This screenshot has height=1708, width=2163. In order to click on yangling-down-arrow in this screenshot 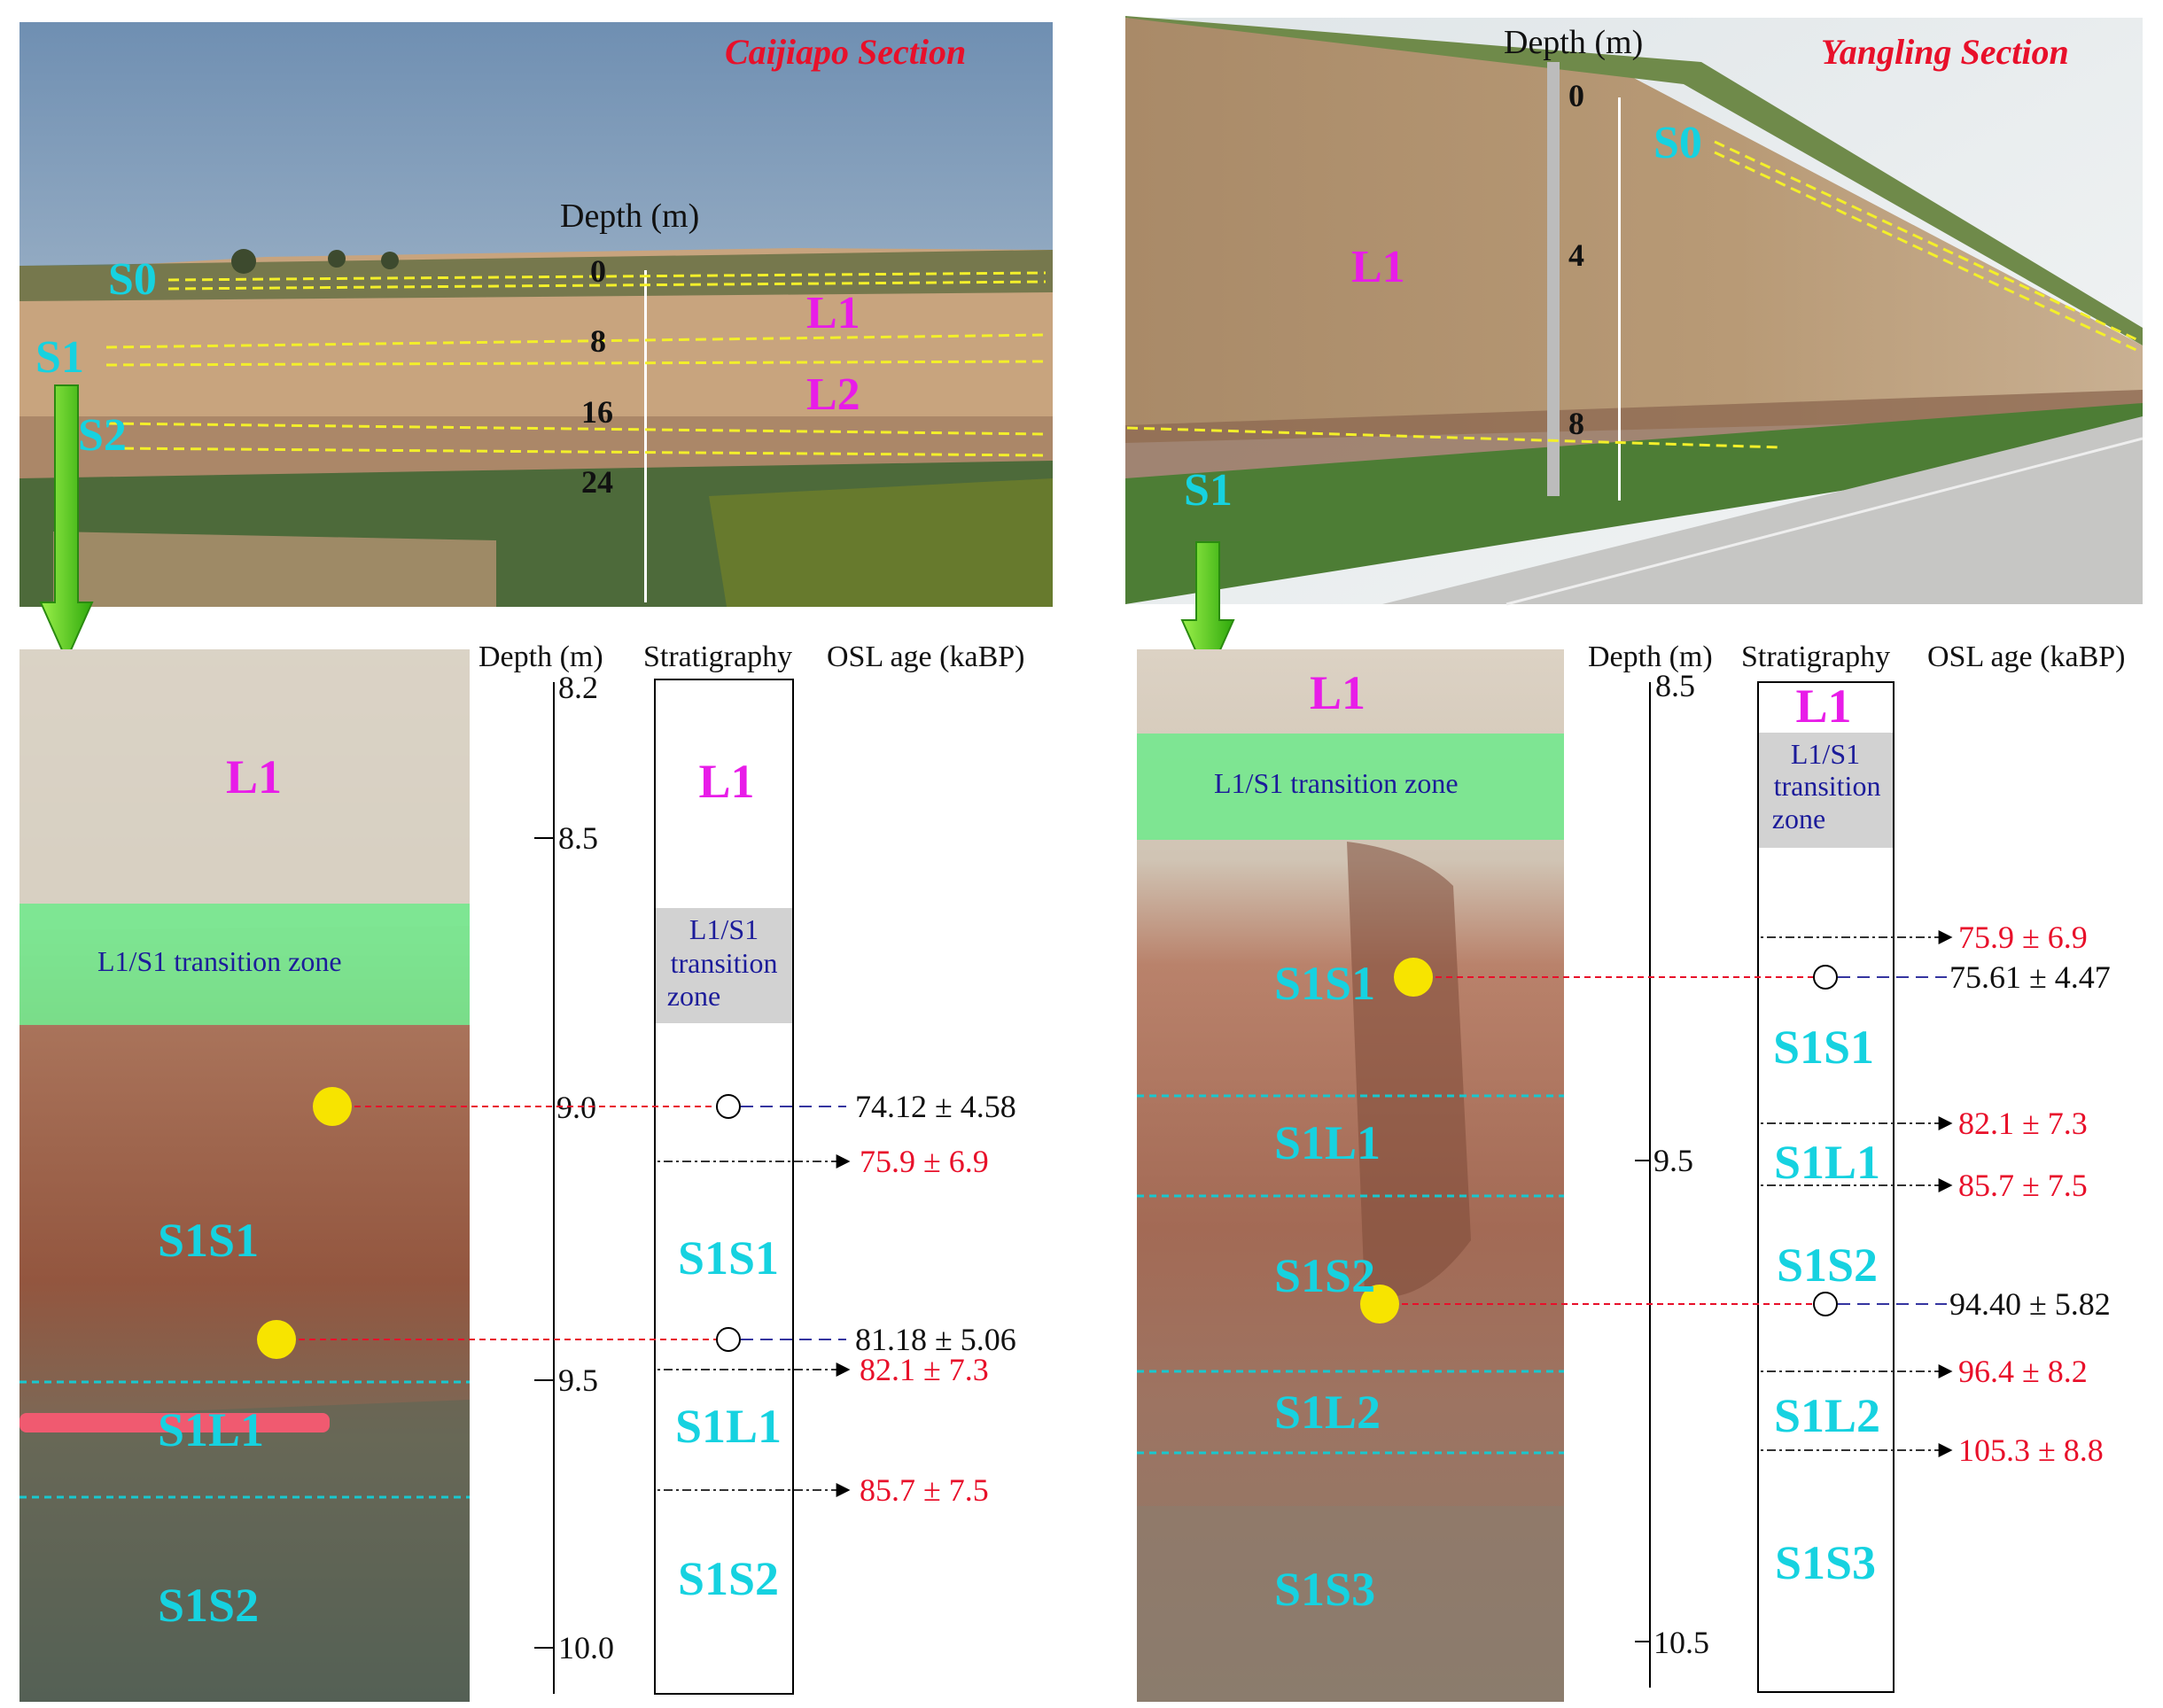, I will do `click(1207, 610)`.